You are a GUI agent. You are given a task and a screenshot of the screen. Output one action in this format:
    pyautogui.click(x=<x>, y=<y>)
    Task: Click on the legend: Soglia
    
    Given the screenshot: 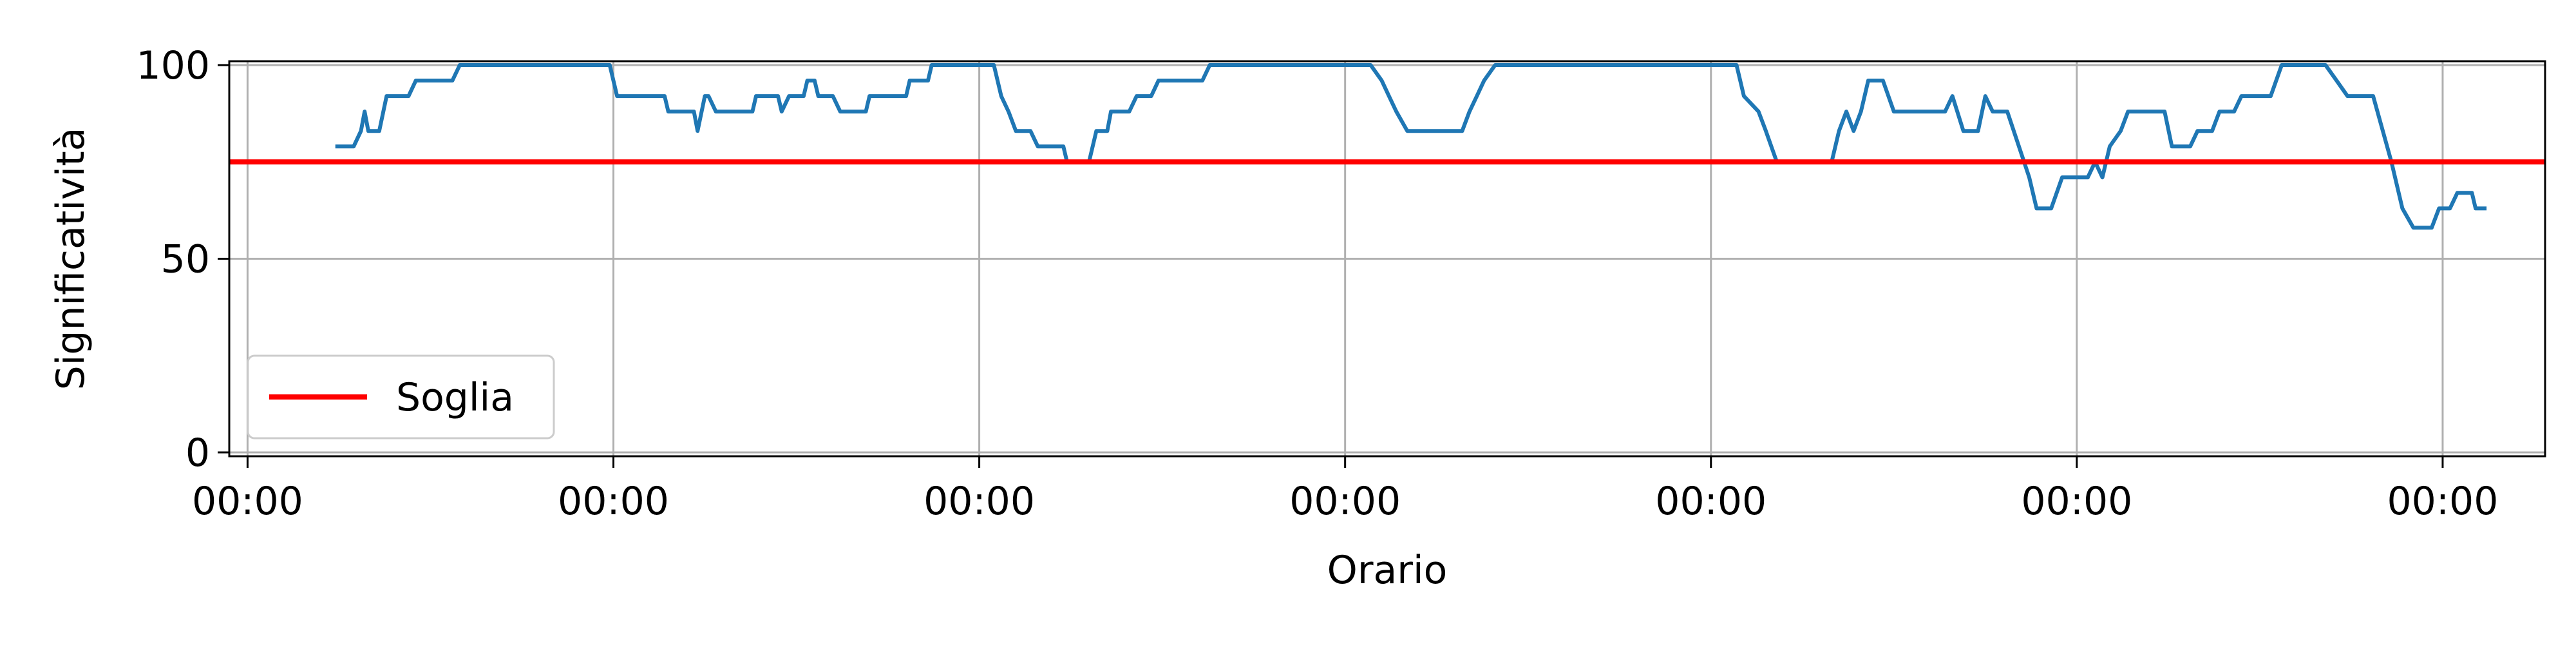 What is the action you would take?
    pyautogui.click(x=401, y=396)
    